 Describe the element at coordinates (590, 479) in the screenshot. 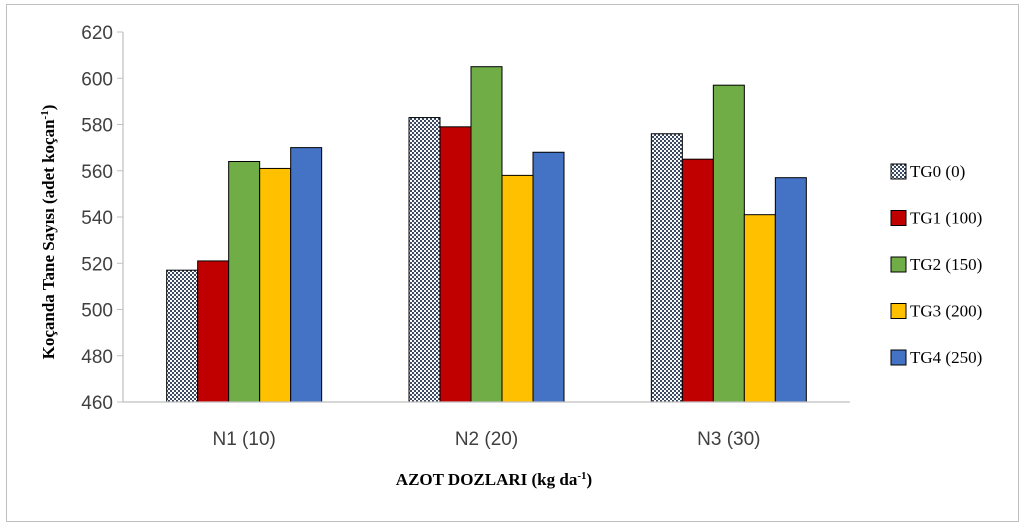

I see `x-axis-title-end: )` at that location.